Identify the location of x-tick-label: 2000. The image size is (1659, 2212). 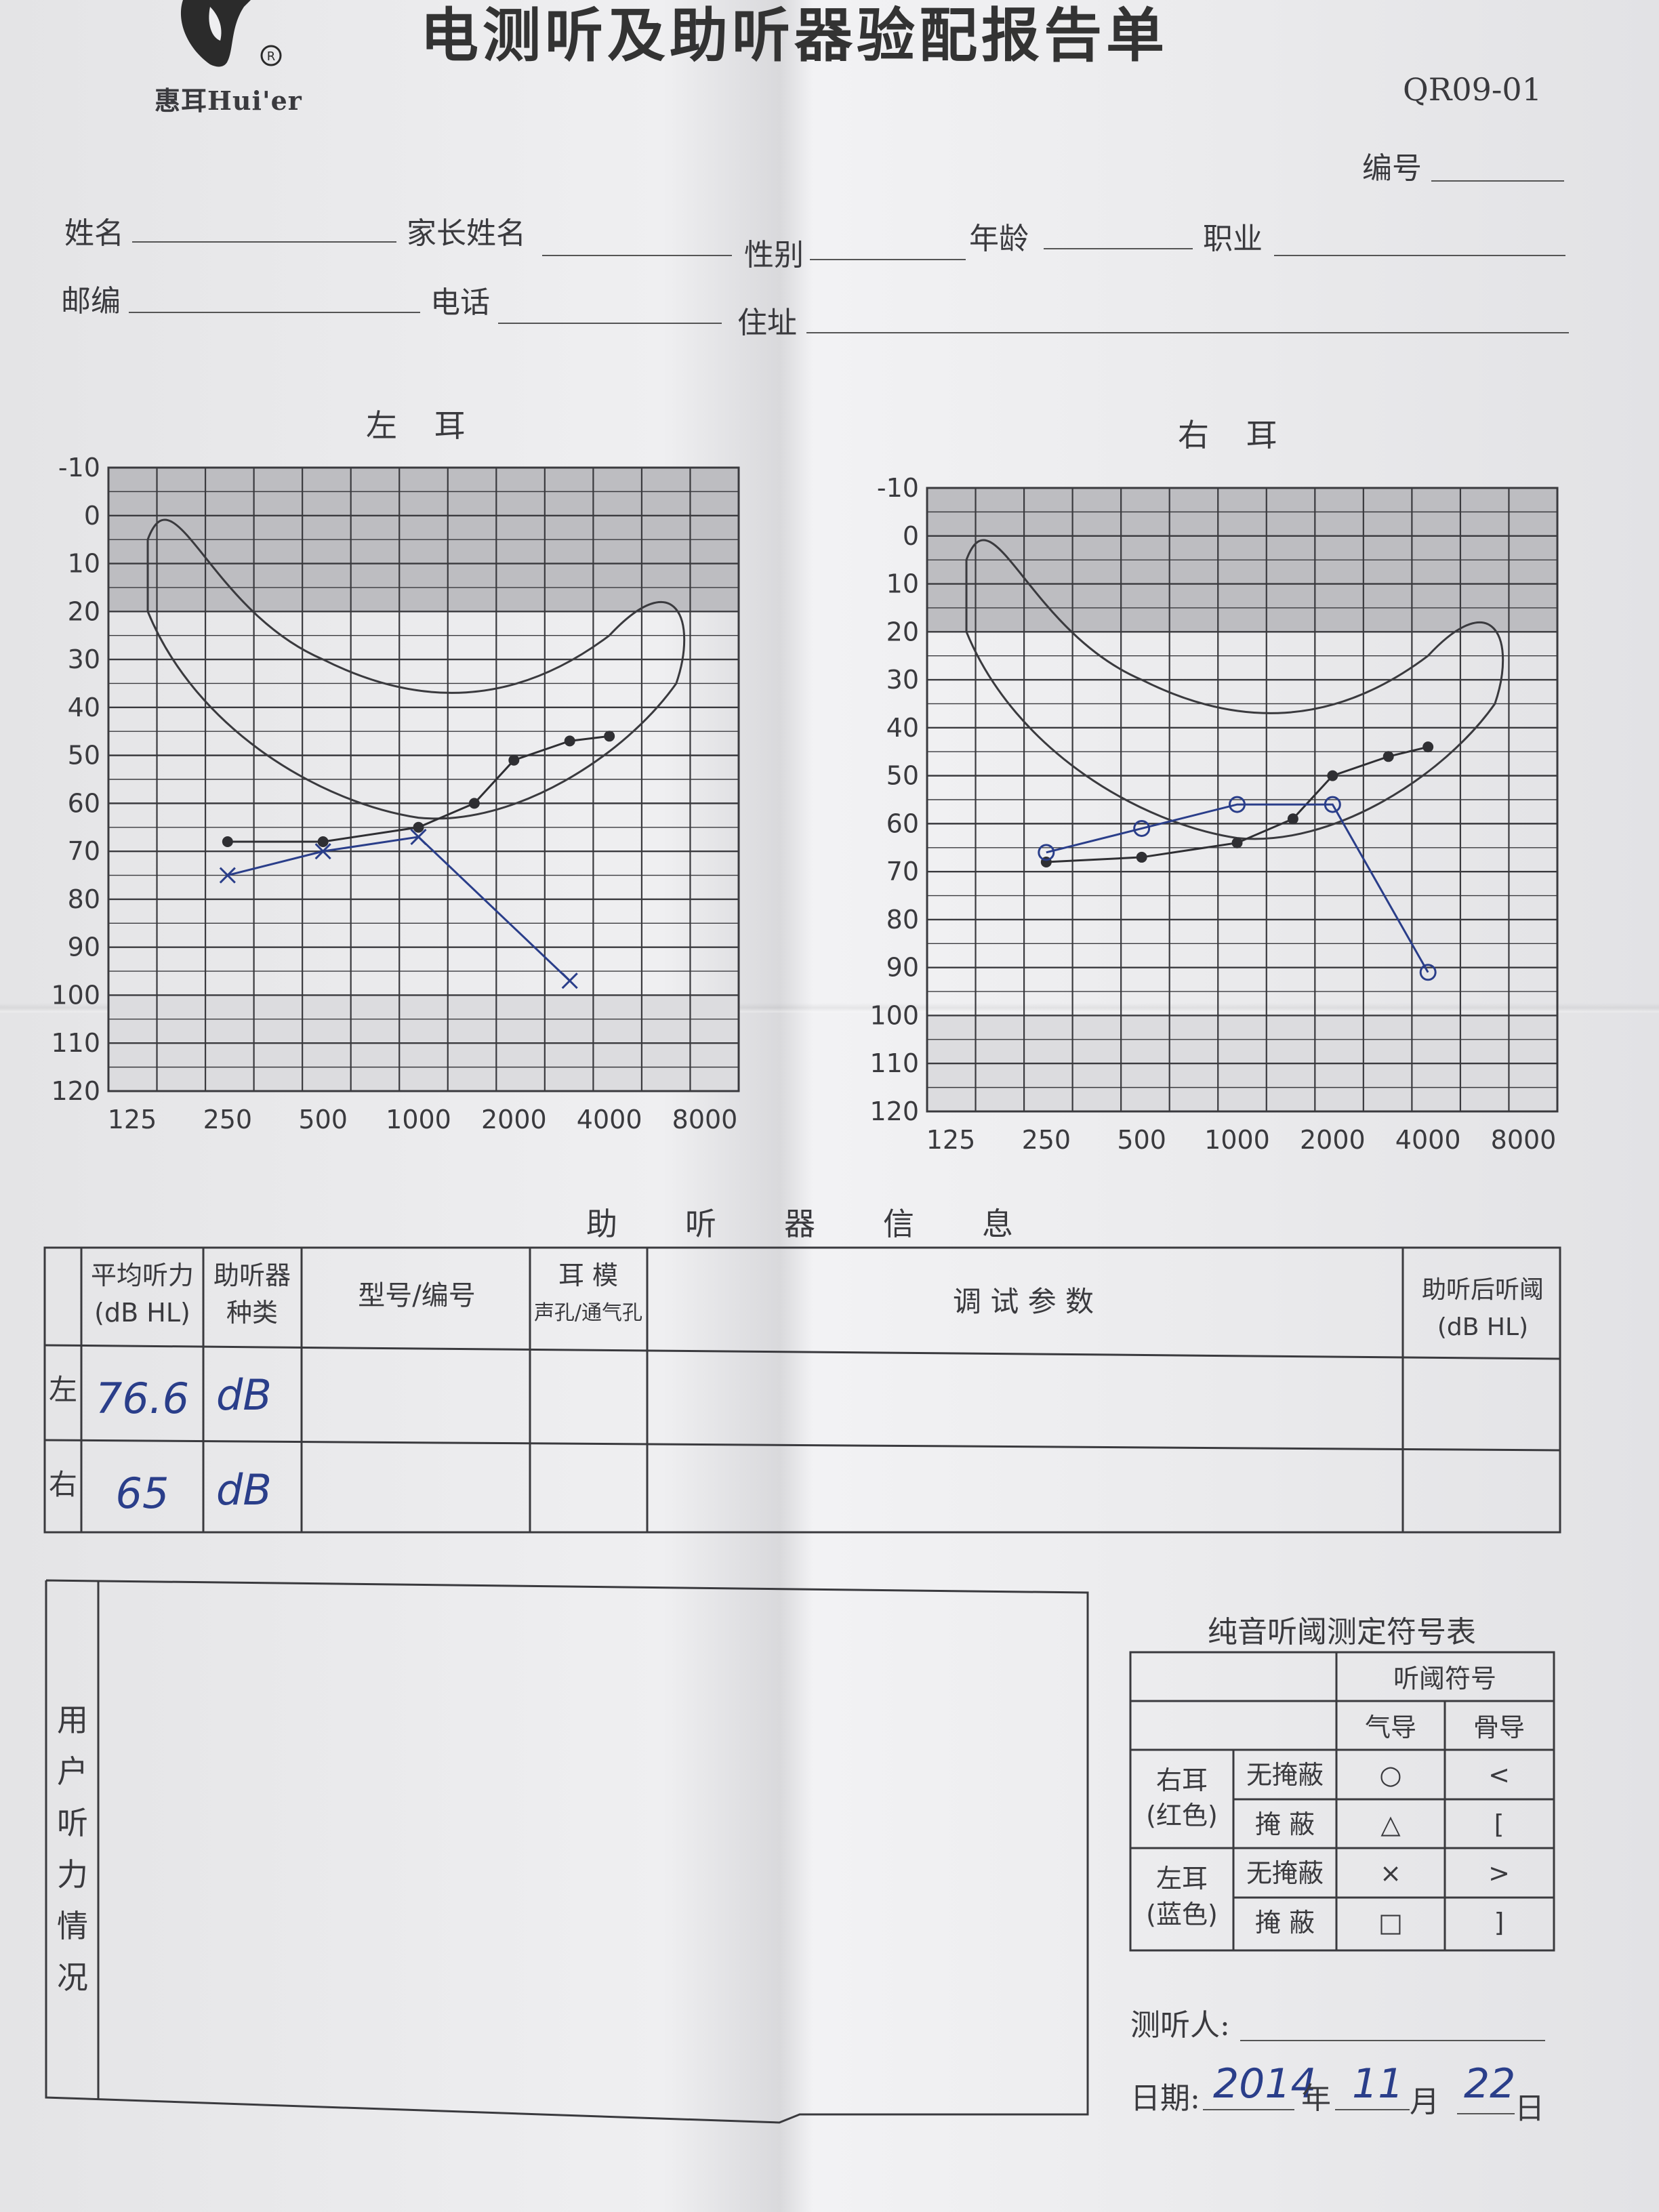
(1333, 1140).